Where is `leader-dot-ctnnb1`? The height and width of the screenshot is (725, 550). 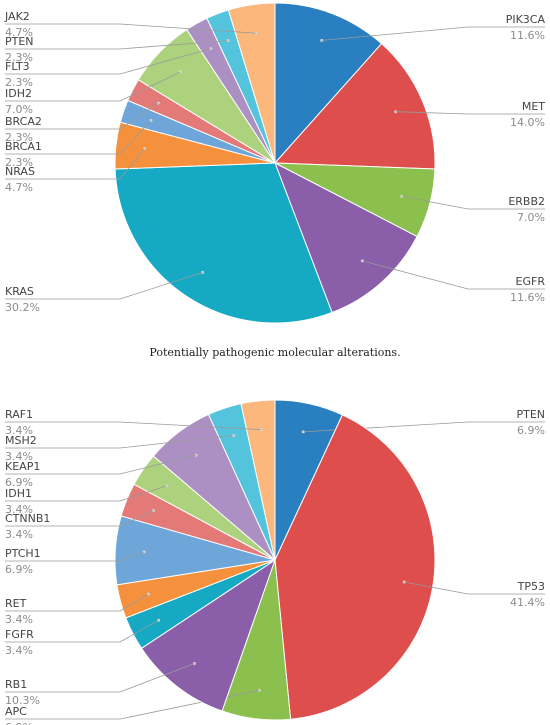
leader-dot-ctnnb1 is located at coordinates (153, 511).